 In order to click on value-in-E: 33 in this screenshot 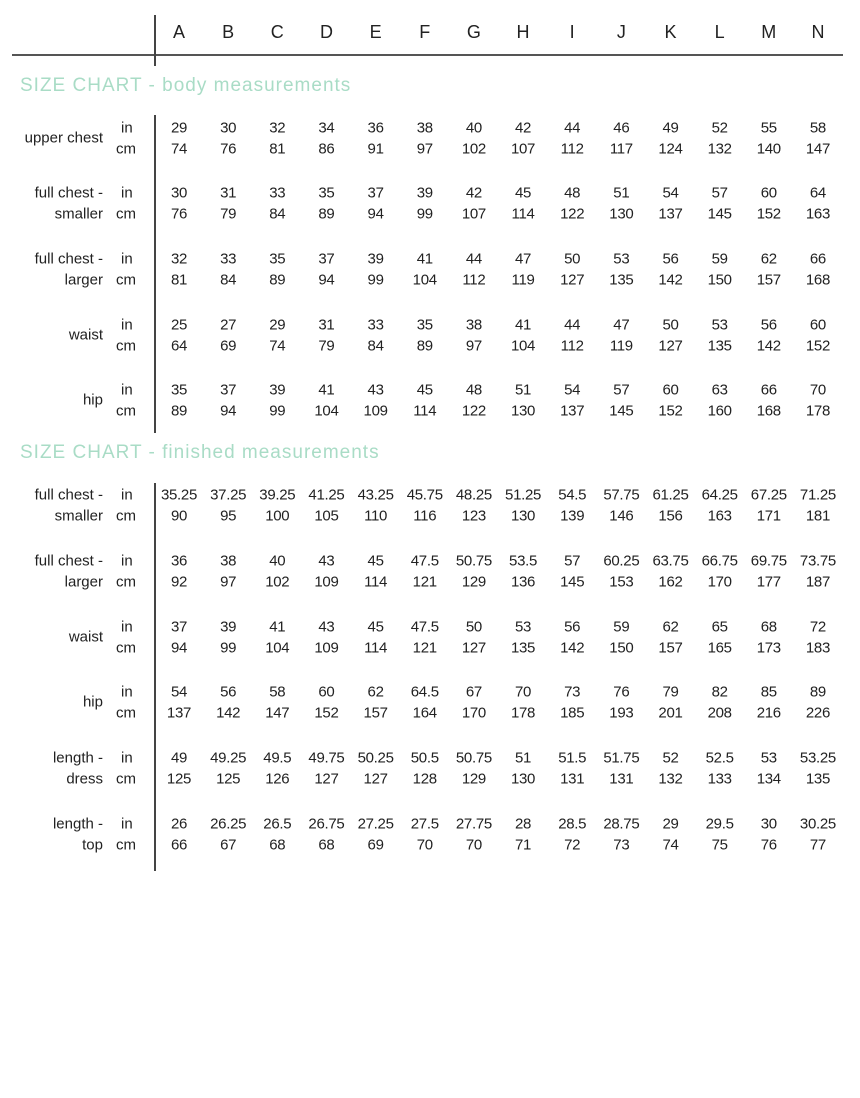, I will do `click(375, 325)`.